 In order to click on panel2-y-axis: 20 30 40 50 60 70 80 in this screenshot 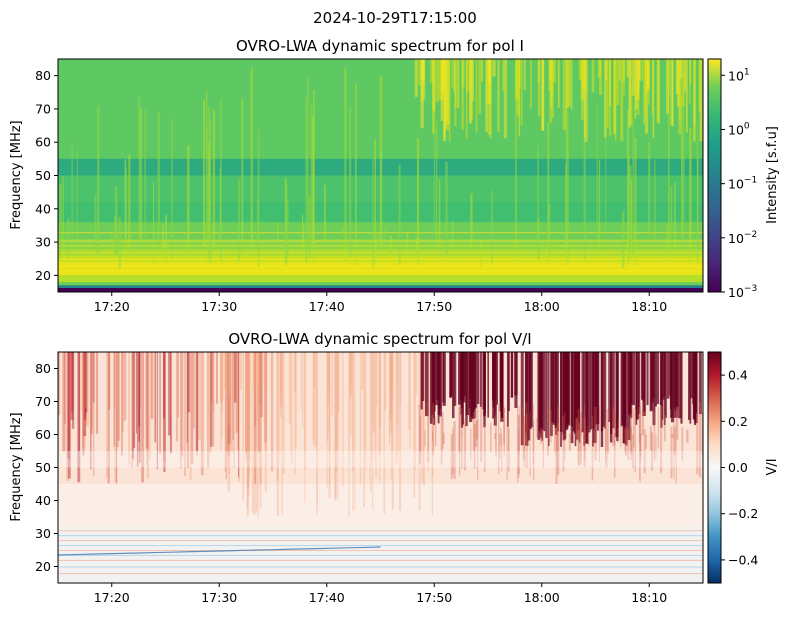, I will do `click(46, 467)`.